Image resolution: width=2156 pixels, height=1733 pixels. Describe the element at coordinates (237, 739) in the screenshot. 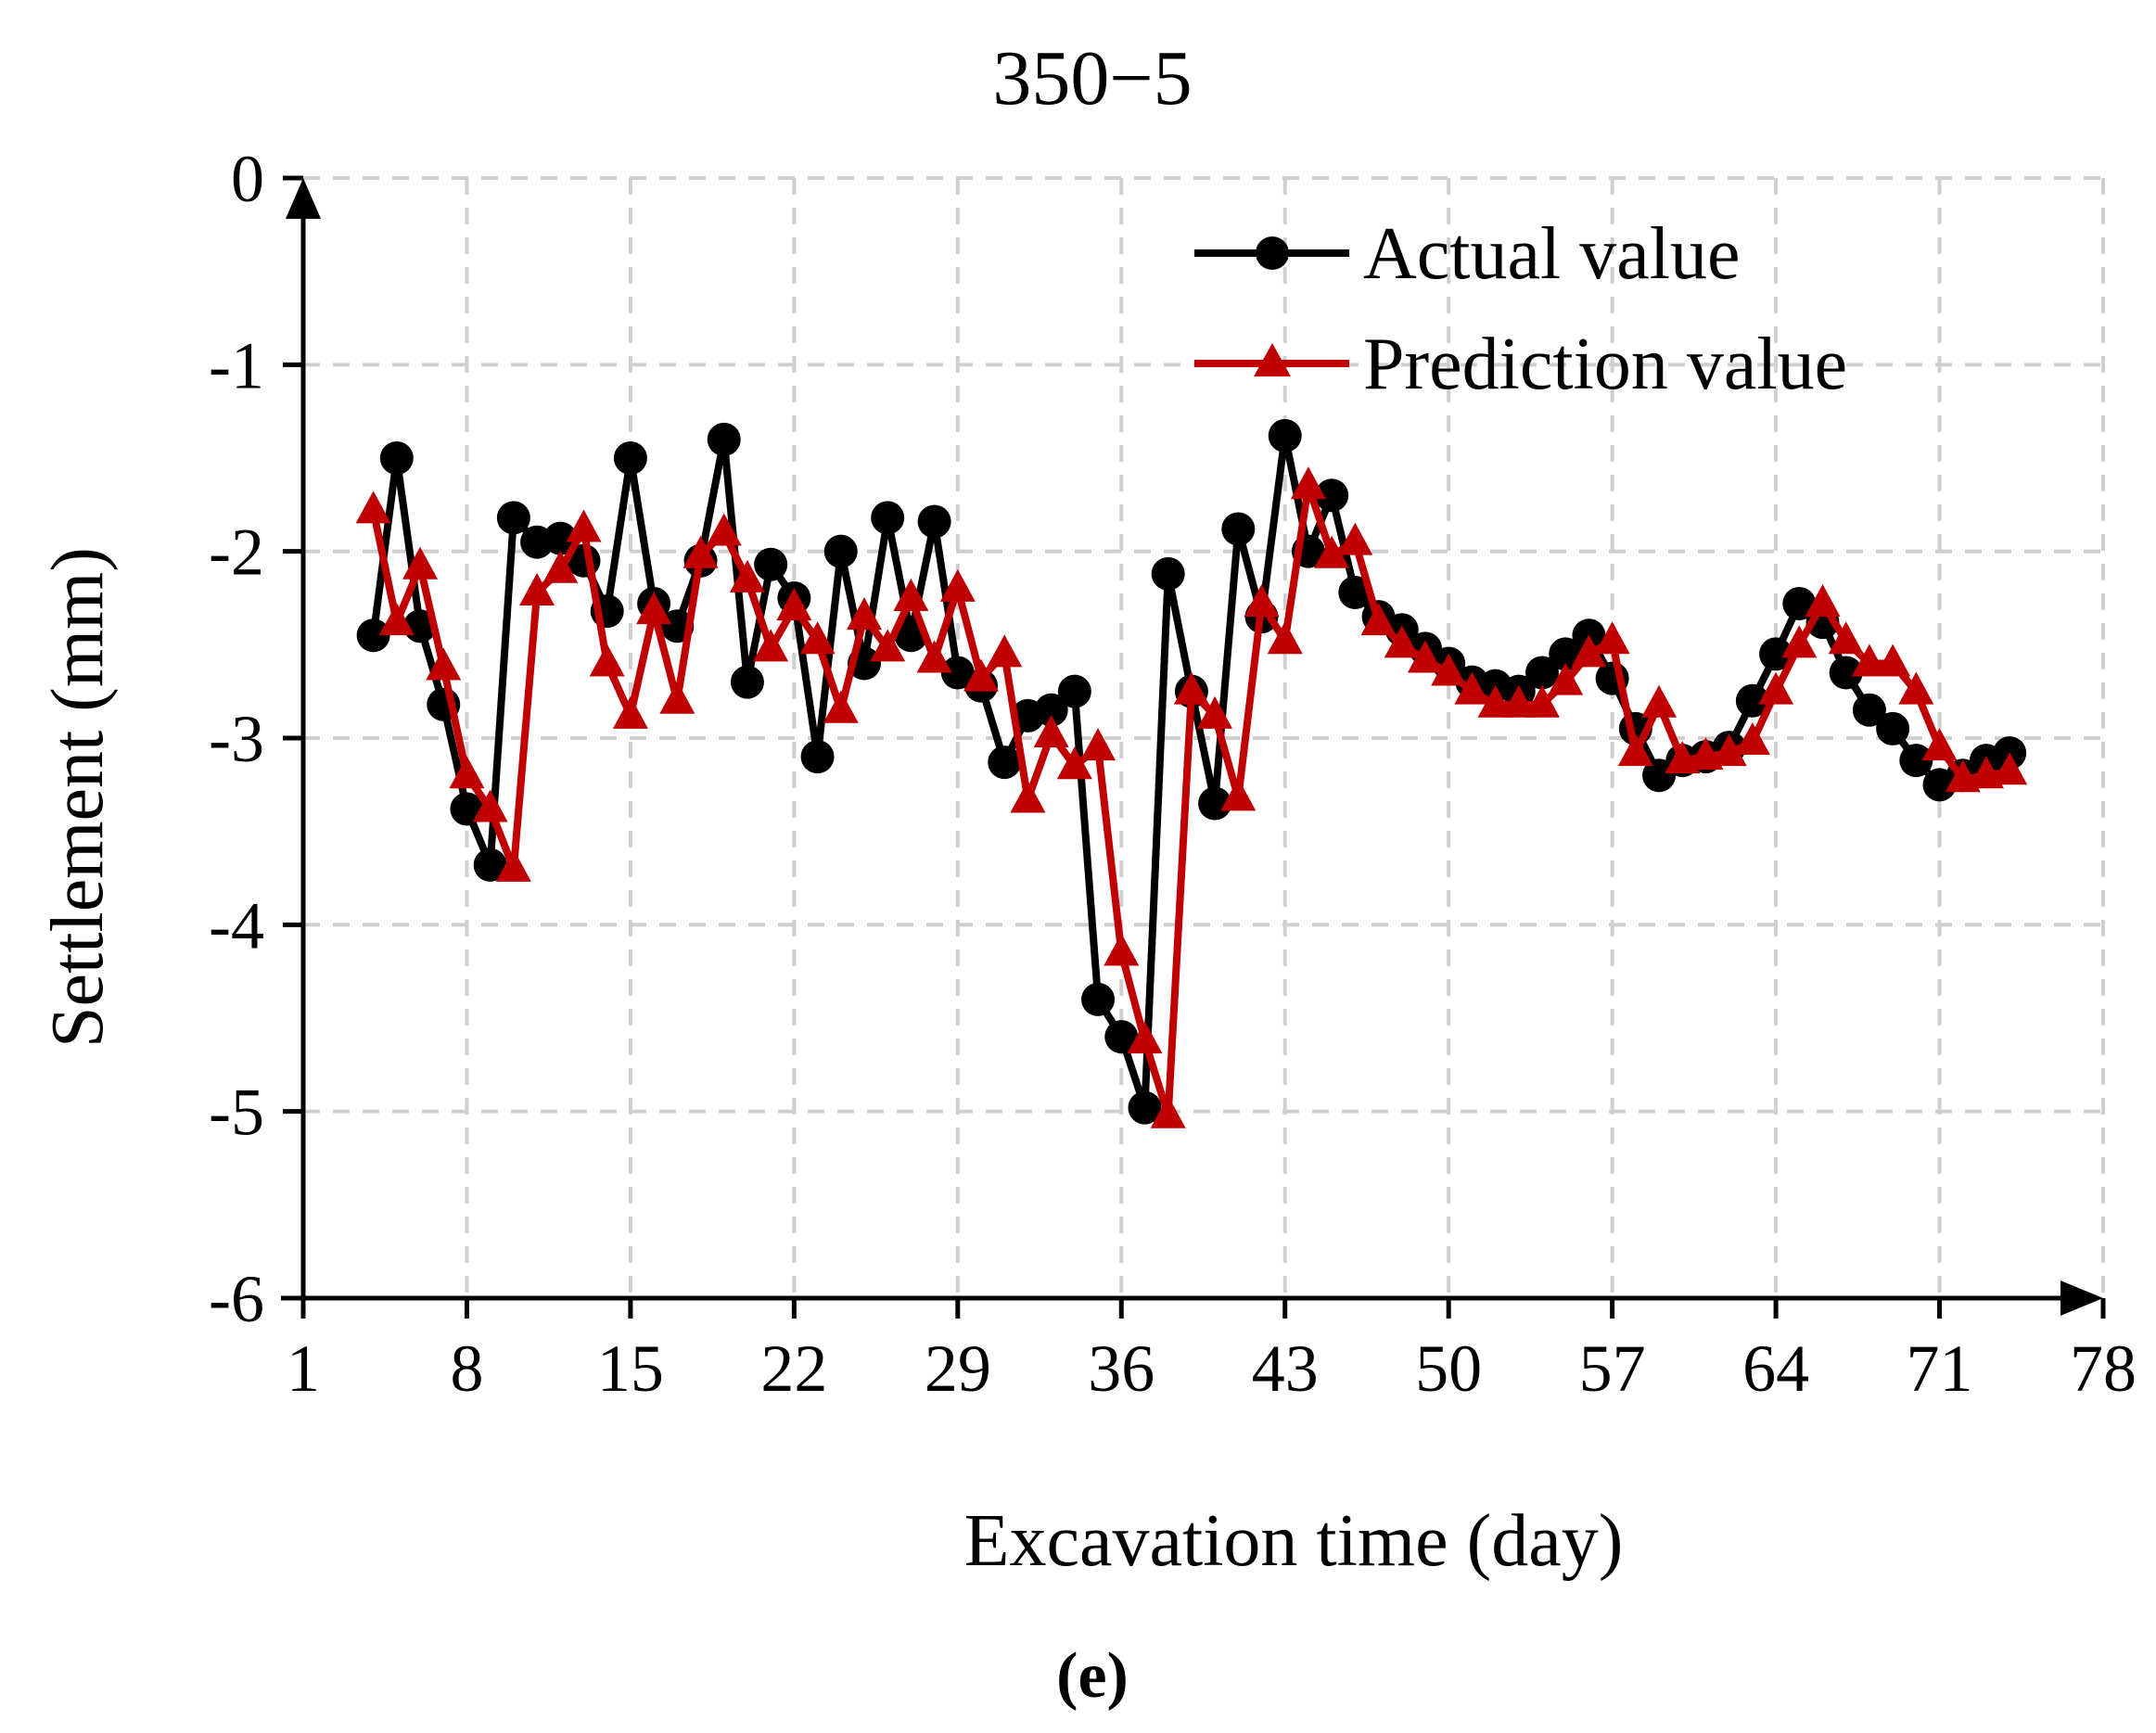

I see `y-tick-label: -3` at that location.